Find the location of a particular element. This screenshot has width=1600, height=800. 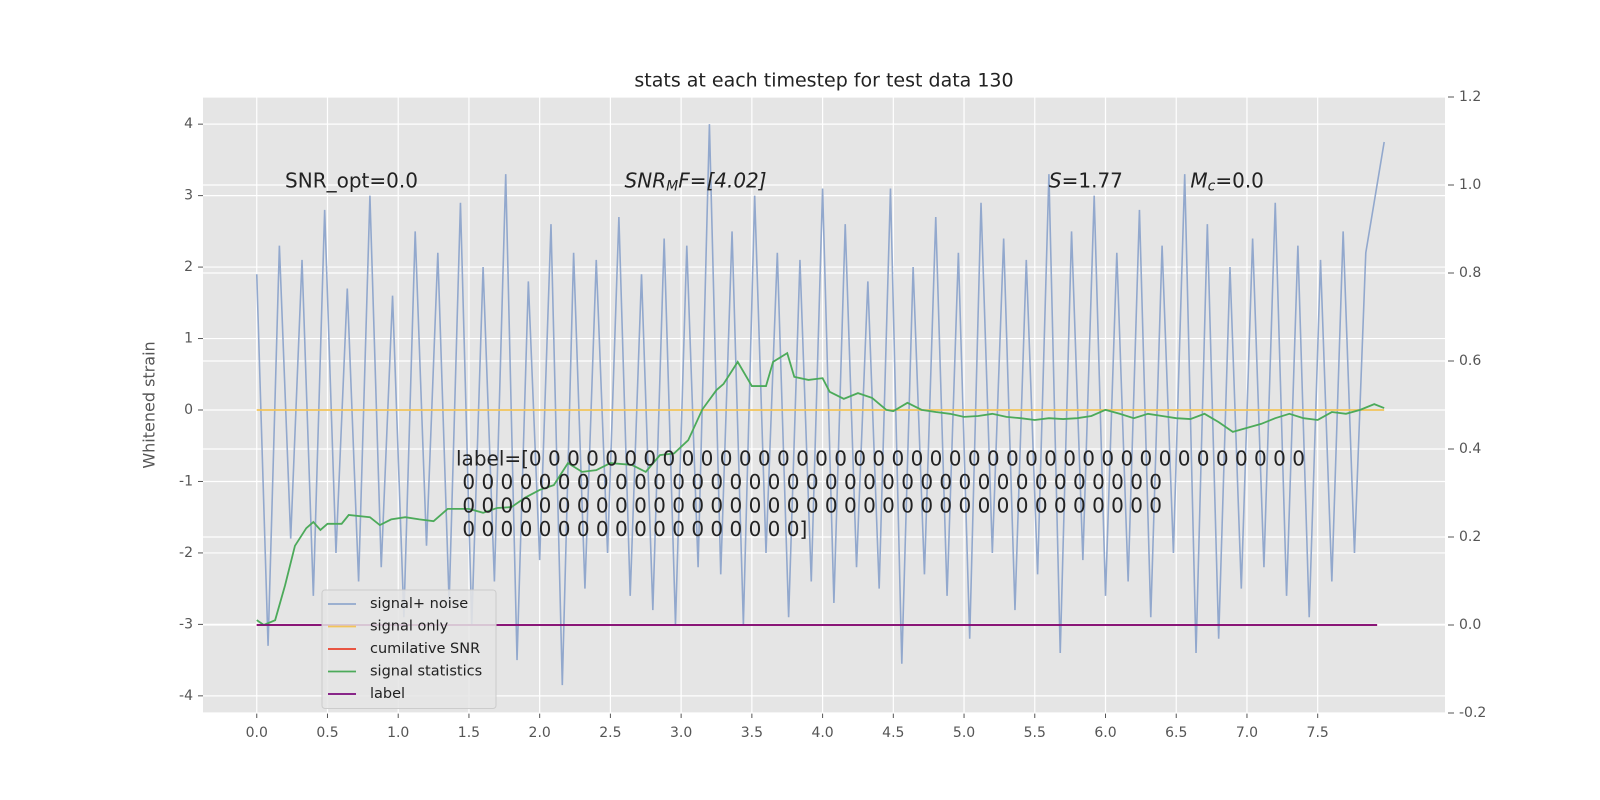

x-tick-label: 3.5 is located at coordinates (752, 733).